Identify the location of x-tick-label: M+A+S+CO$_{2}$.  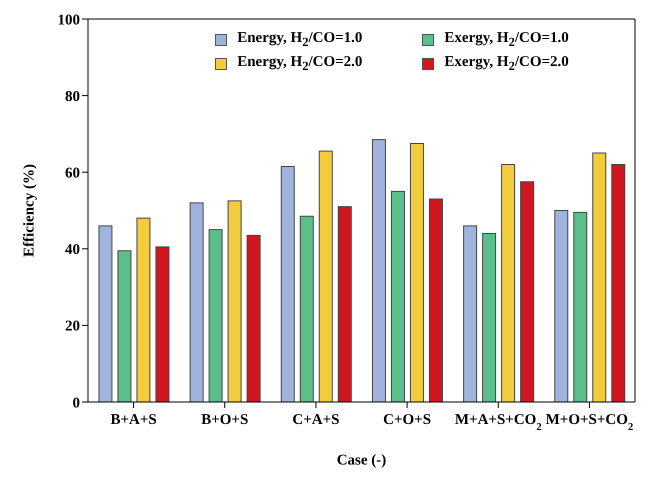
(498, 422).